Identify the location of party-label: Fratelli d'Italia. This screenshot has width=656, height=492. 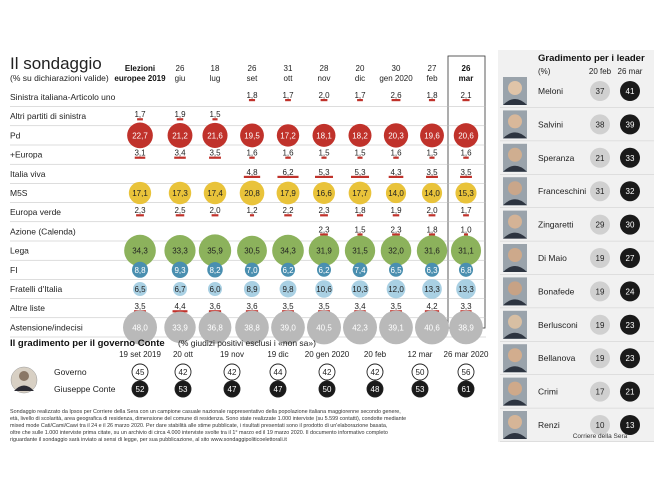
(36, 289).